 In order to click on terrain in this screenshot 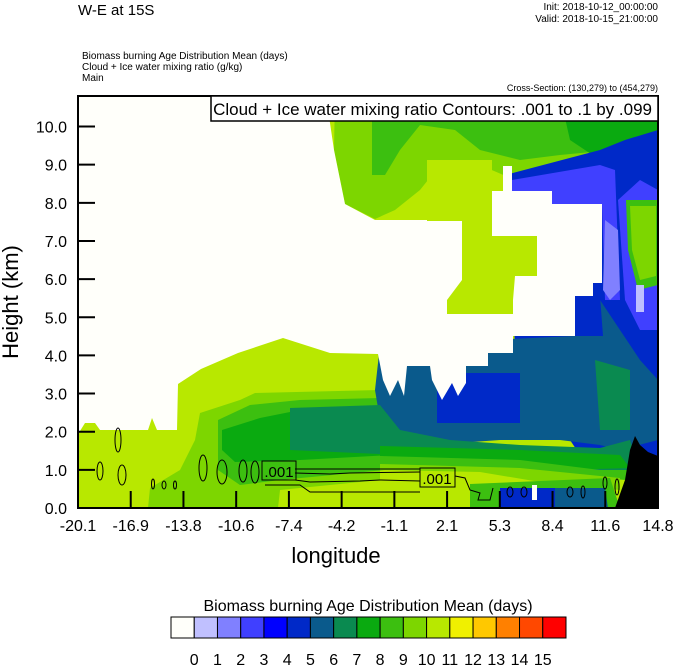, I will do `click(636, 472)`.